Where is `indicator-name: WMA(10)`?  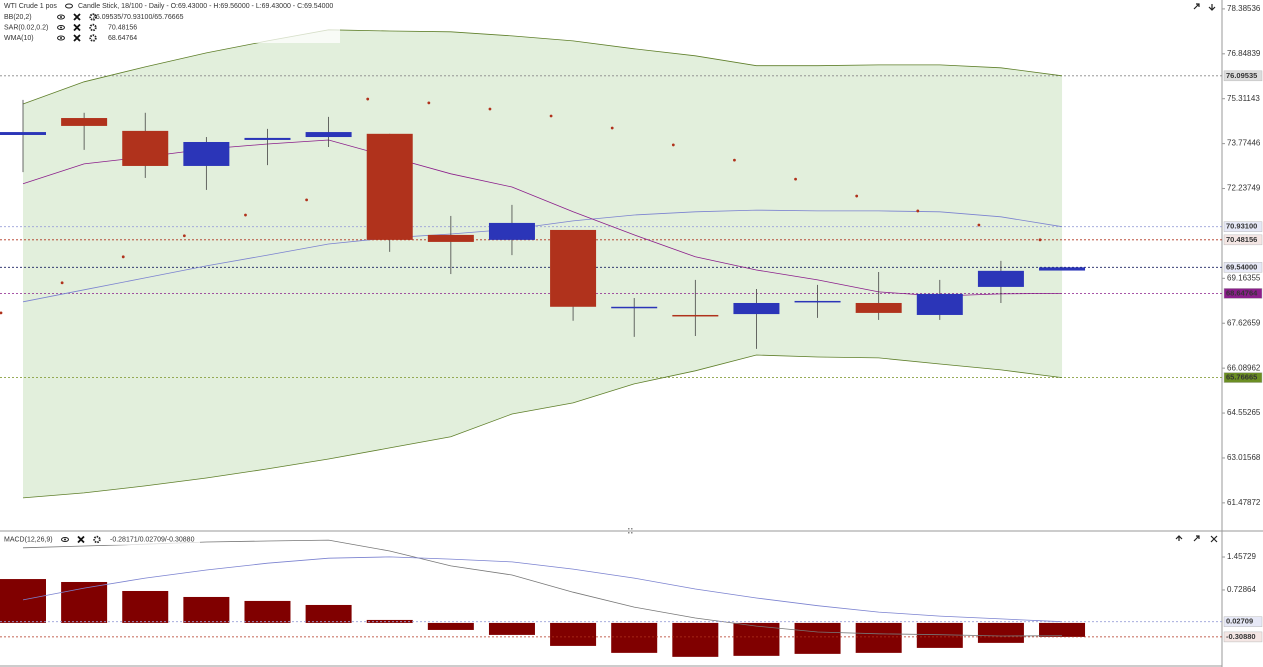 indicator-name: WMA(10) is located at coordinates (19, 38).